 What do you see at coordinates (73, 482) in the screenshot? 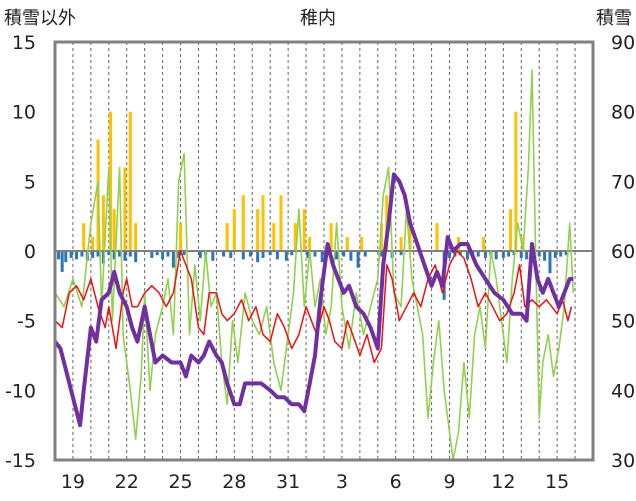
I see `x-tick-label: 19` at bounding box center [73, 482].